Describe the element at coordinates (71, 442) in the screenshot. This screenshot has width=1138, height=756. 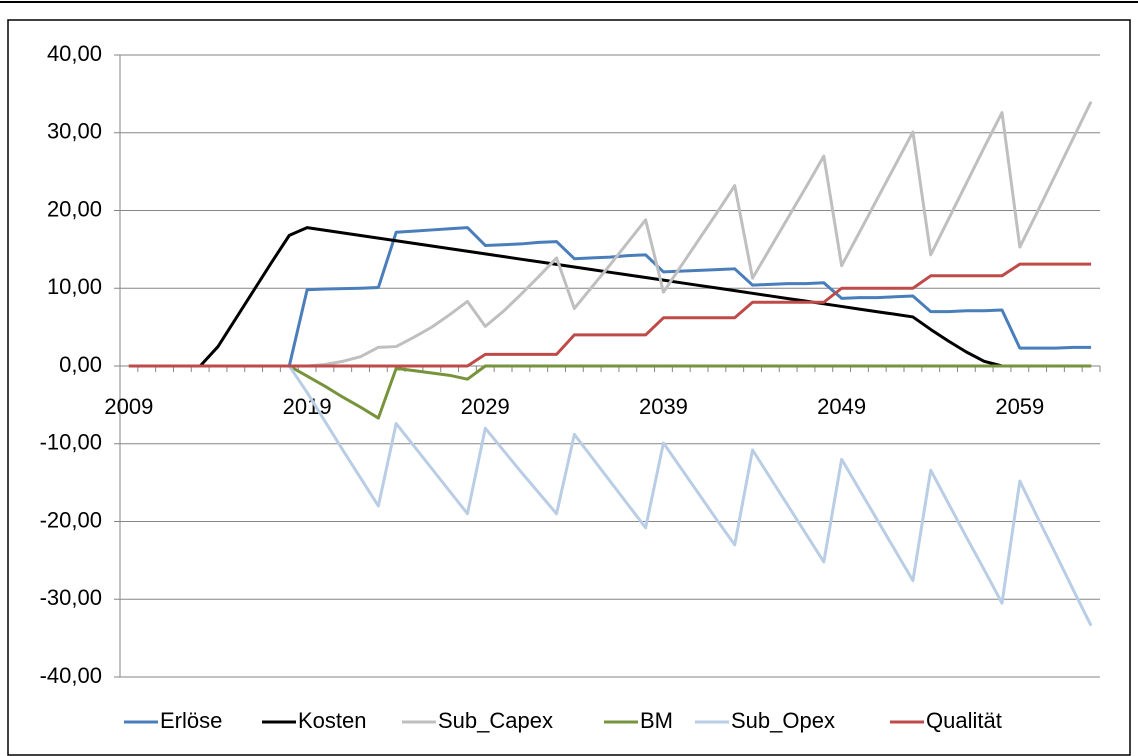
I see `y-tick-label: -10,00` at that location.